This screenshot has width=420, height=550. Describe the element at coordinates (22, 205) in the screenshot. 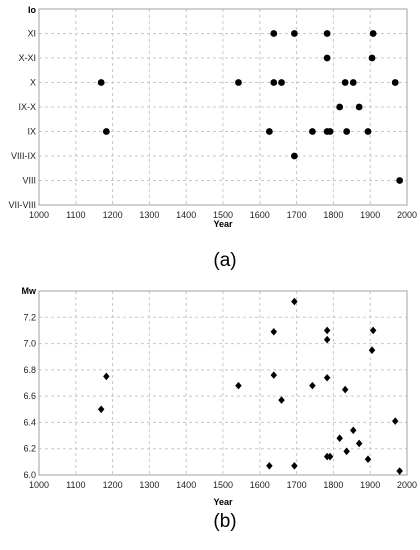

I see `y-tick-label: VII-VIII` at that location.